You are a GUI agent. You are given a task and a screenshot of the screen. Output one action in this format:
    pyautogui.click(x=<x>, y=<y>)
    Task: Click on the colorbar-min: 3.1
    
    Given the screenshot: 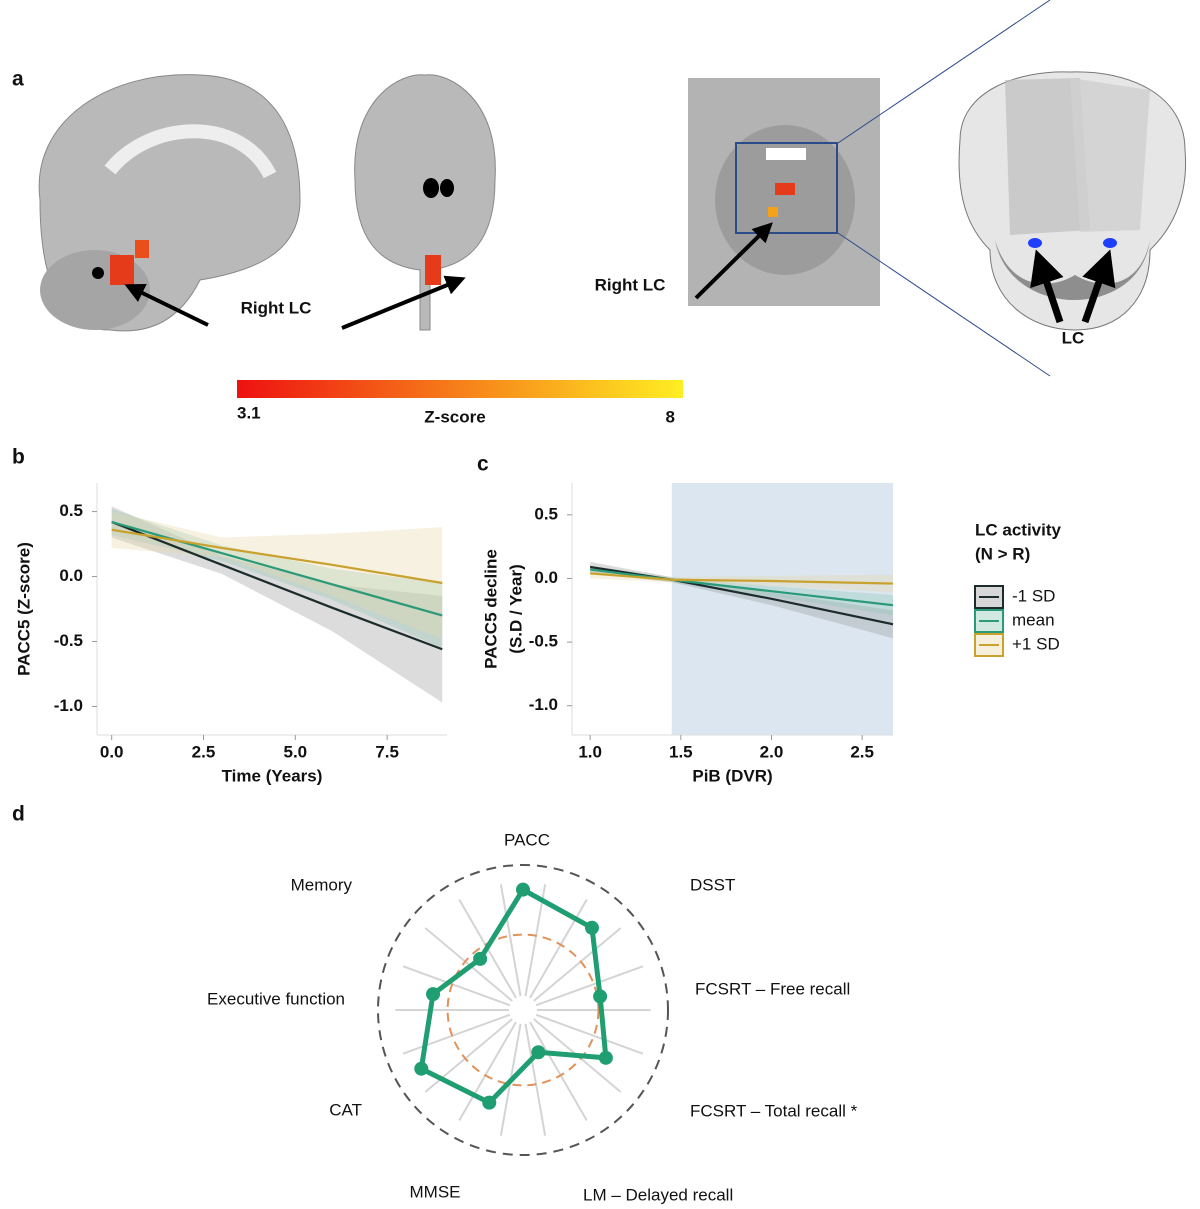 What is the action you would take?
    pyautogui.click(x=249, y=412)
    